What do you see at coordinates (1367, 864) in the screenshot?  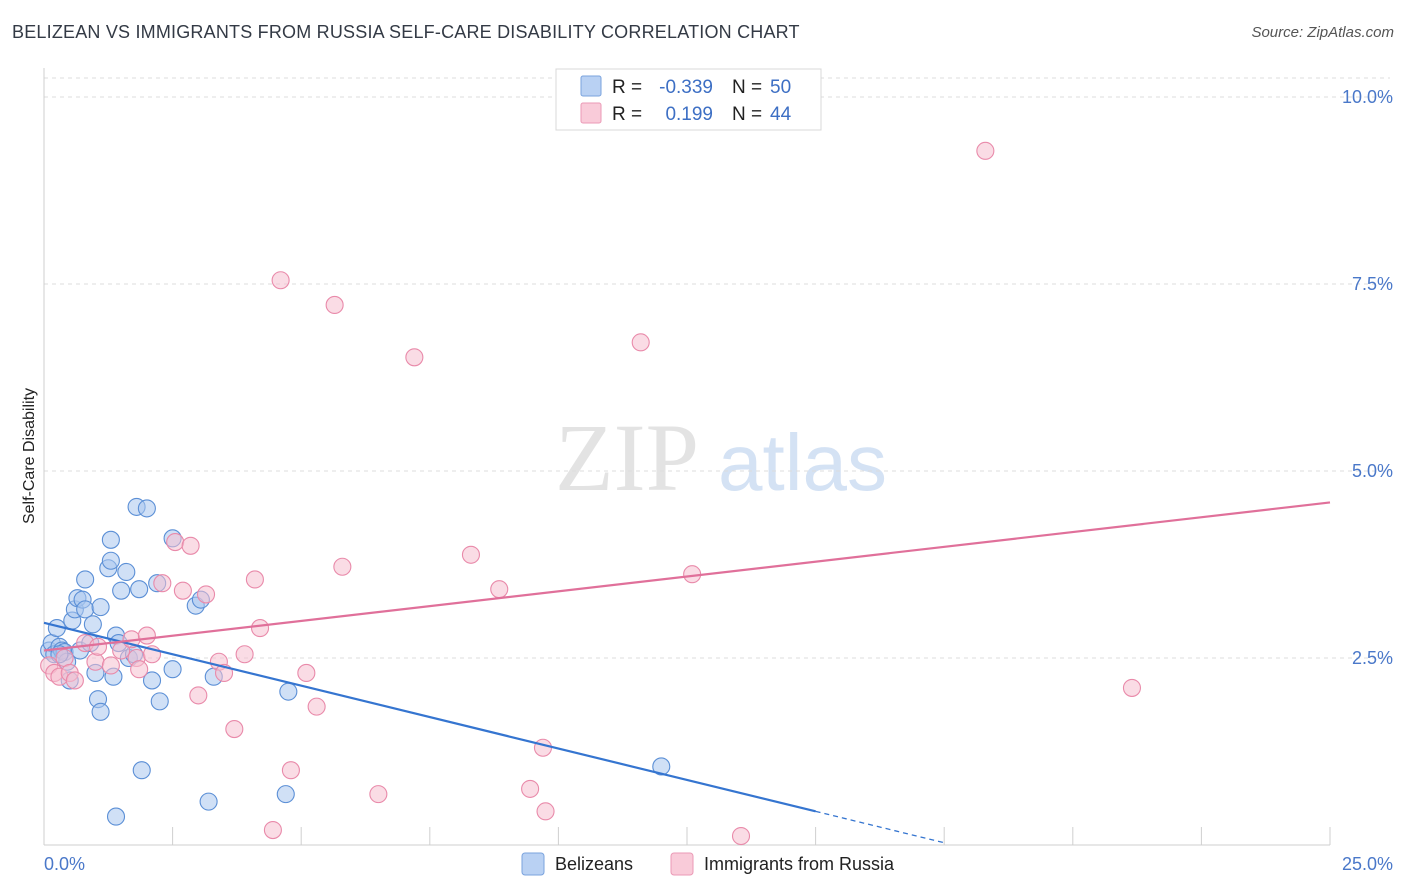 I see `x-tick-label-max: 25.0%` at bounding box center [1367, 864].